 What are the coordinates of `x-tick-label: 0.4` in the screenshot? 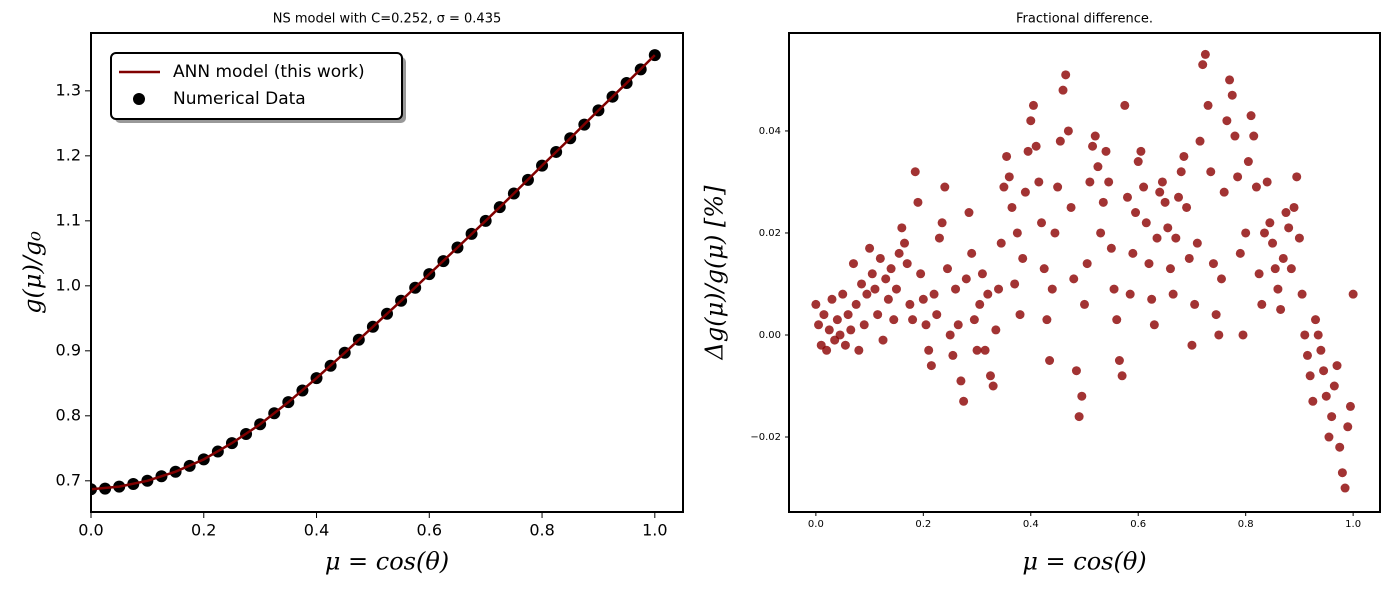 It's located at (316, 529).